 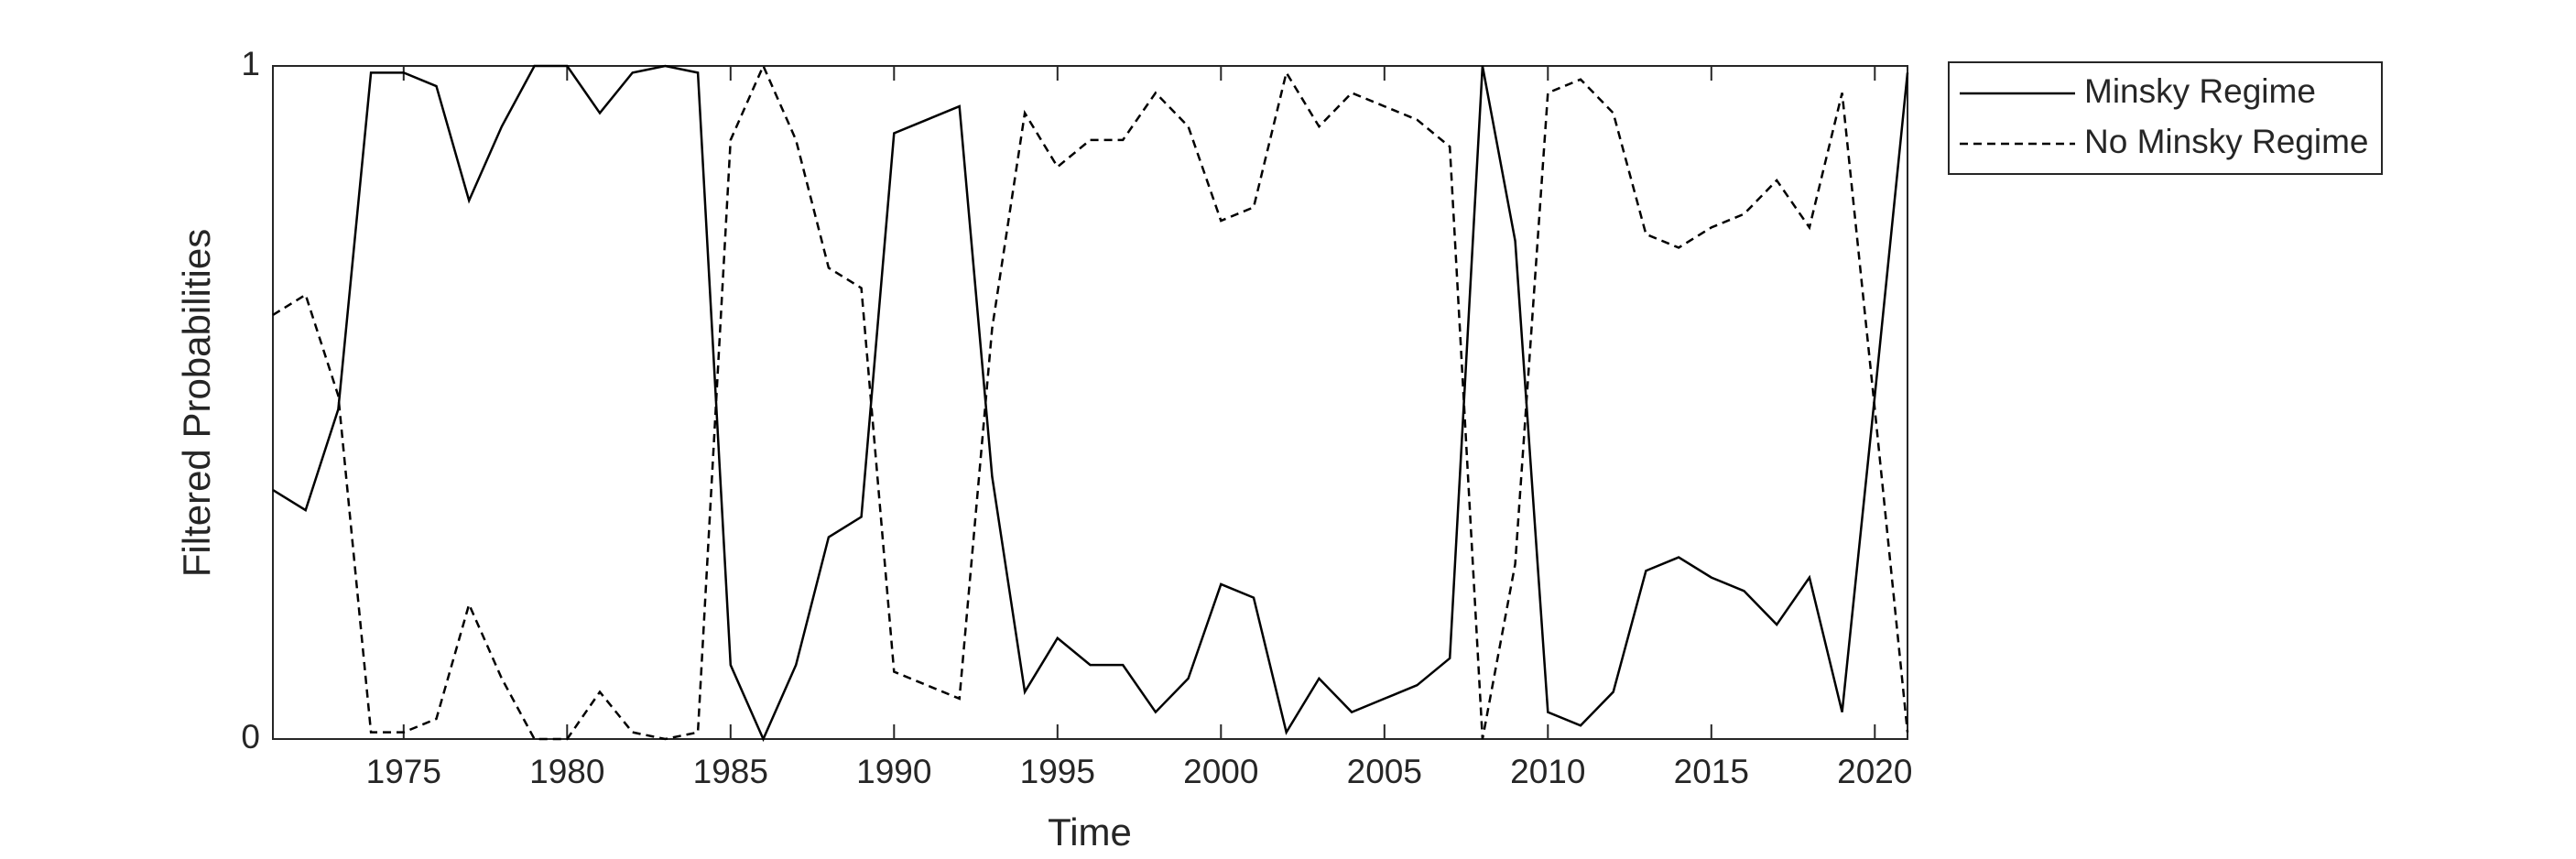 I want to click on legend-label: Minsky Regime, so click(x=2200, y=91).